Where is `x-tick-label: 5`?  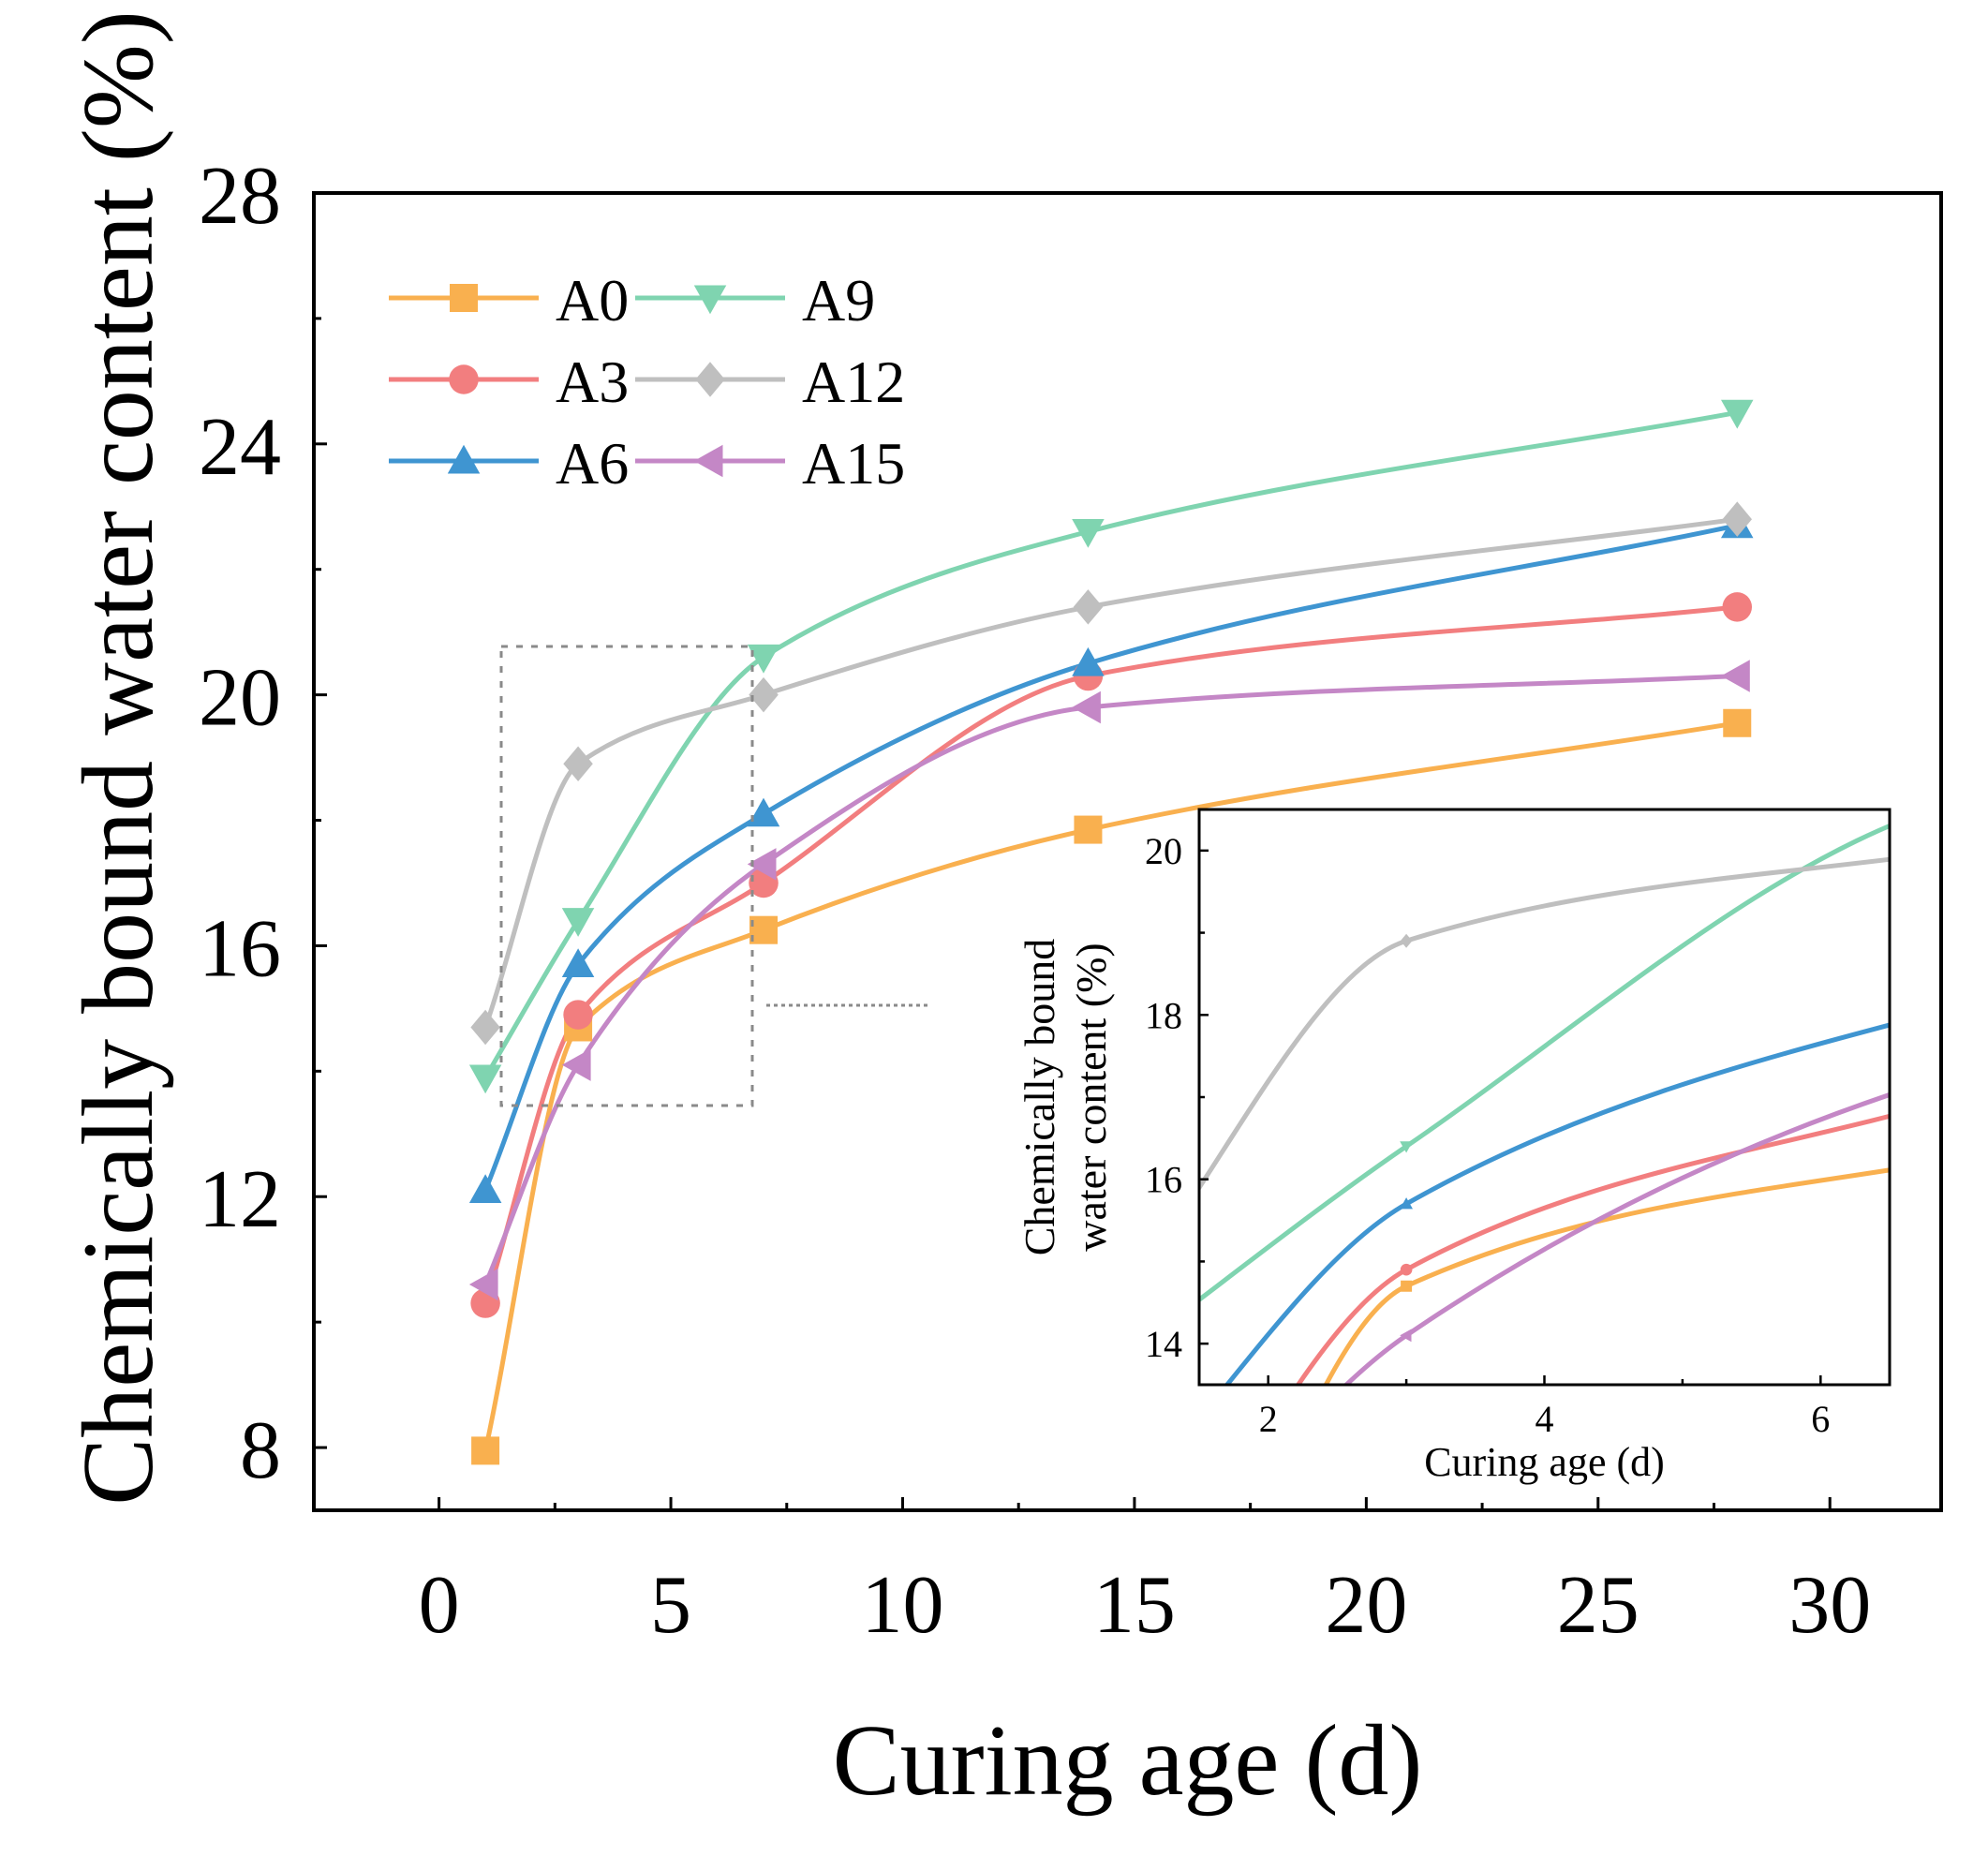
x-tick-label: 5 is located at coordinates (670, 1605).